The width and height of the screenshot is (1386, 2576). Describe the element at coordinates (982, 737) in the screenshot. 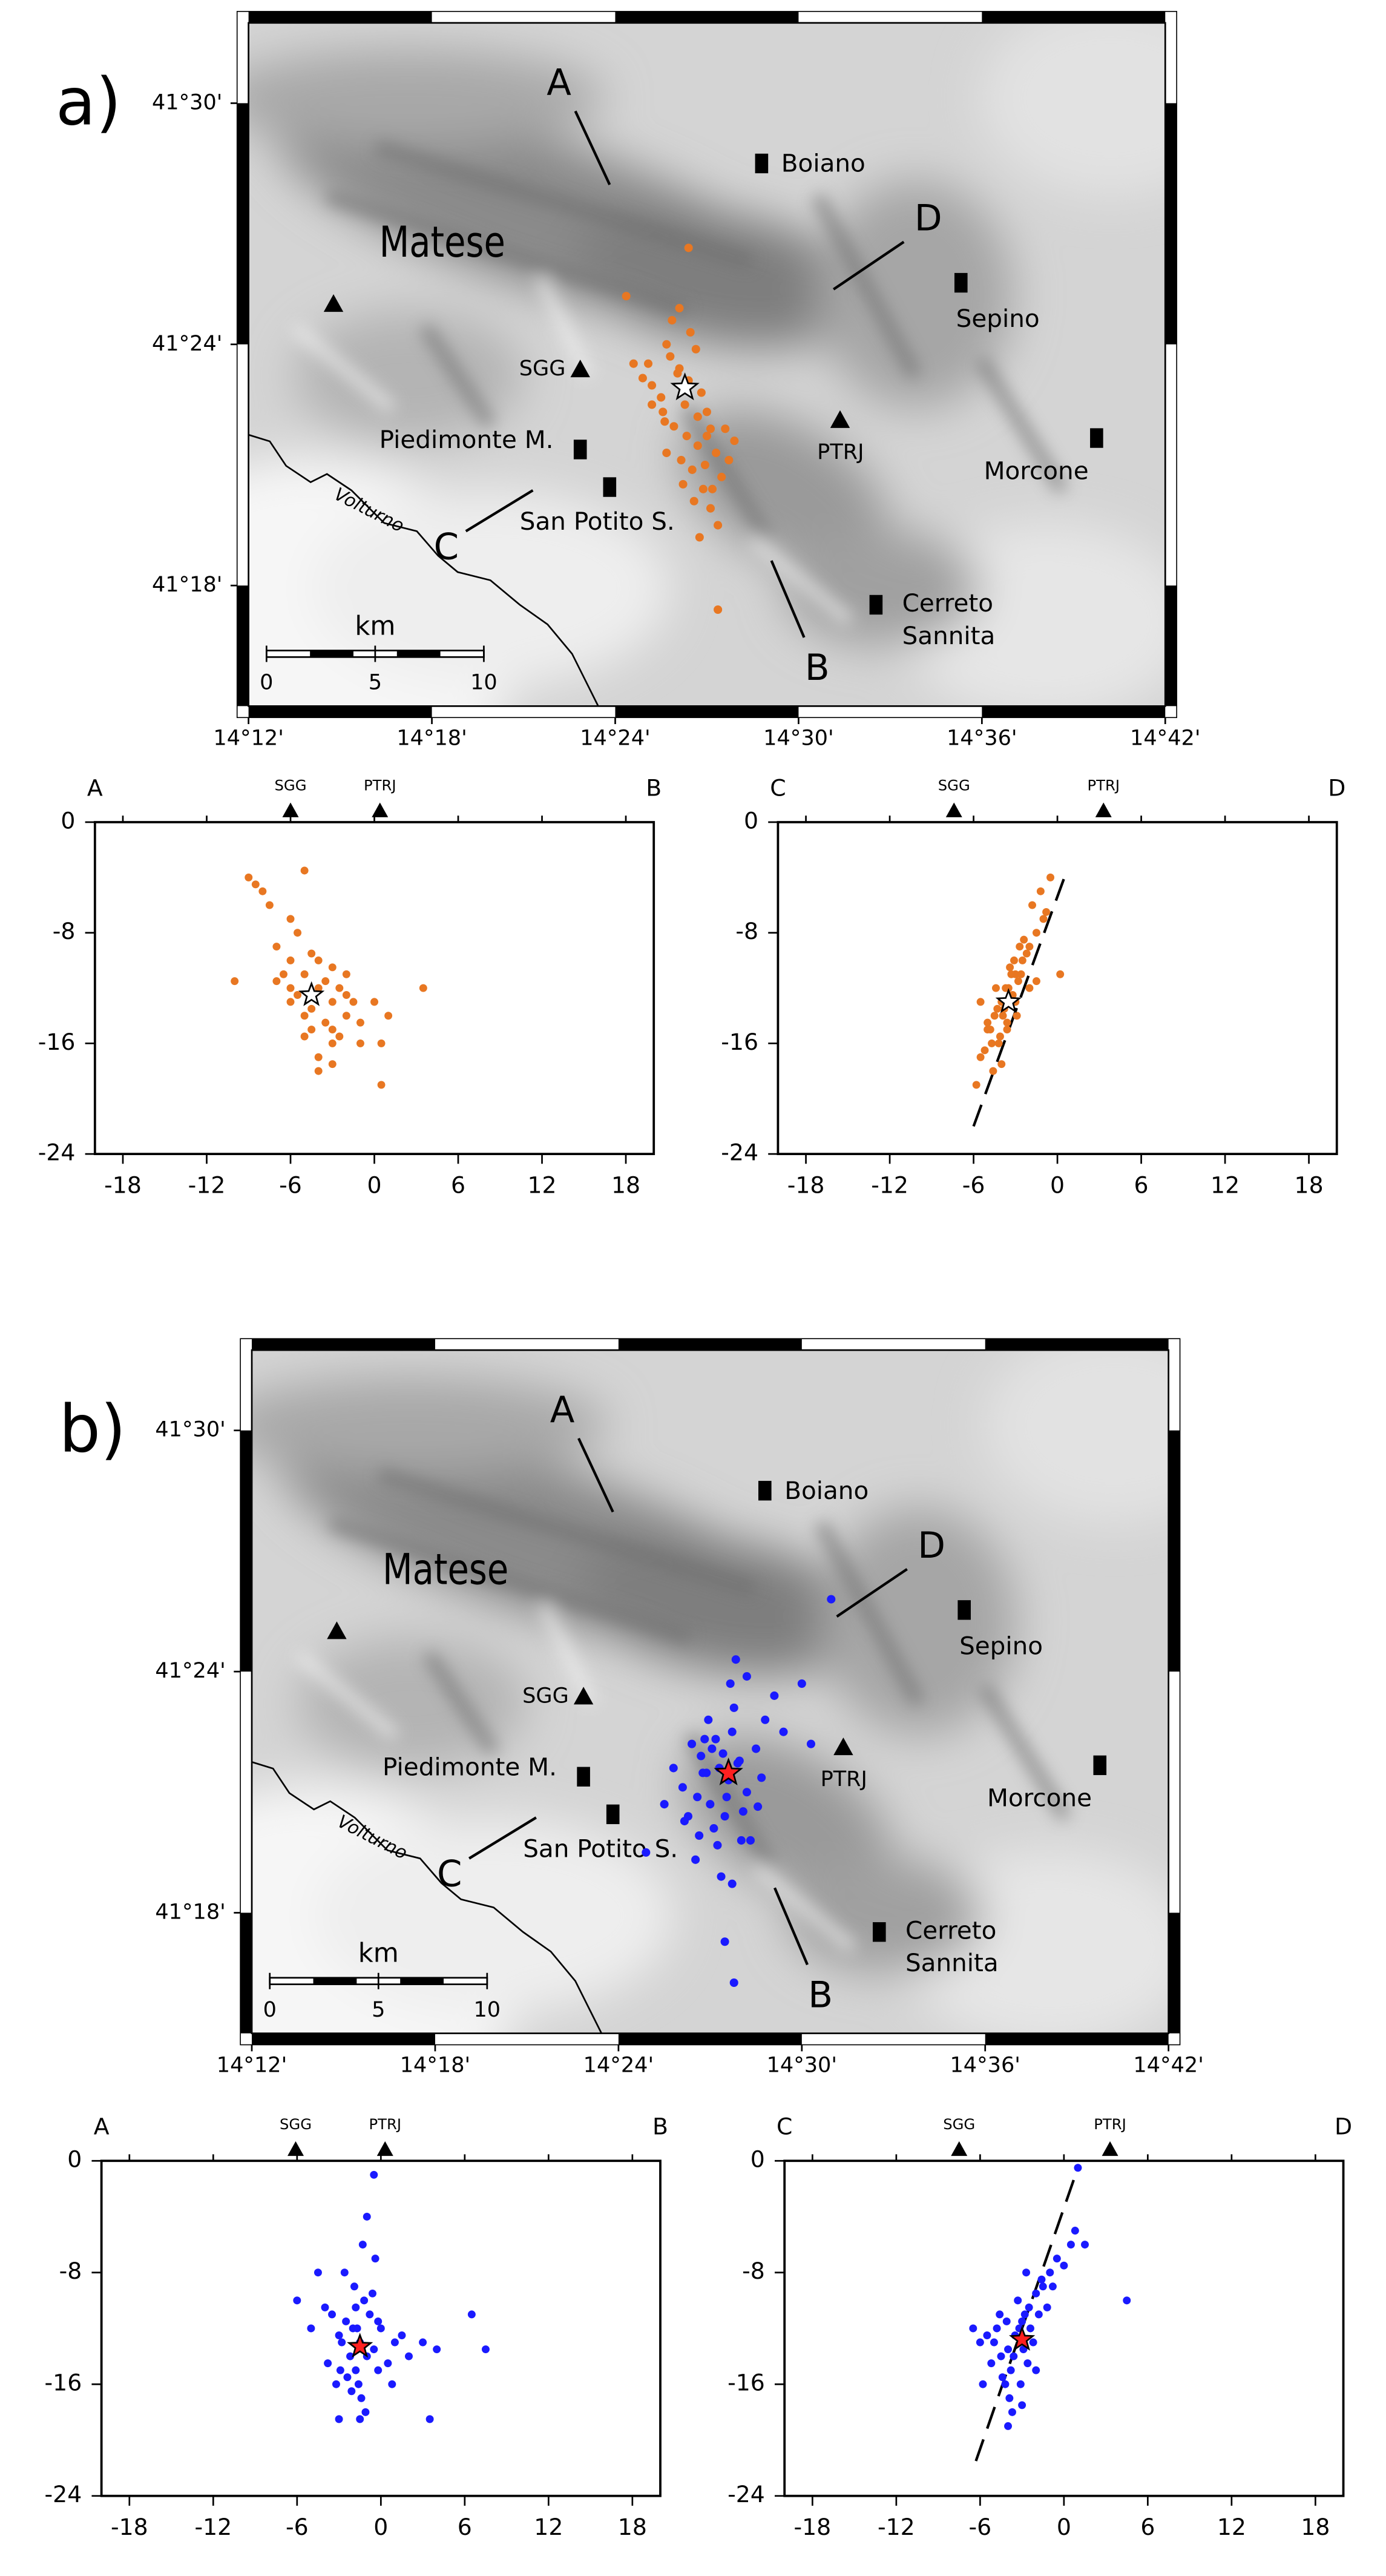

I see `x-tick-label: 14°36'` at that location.